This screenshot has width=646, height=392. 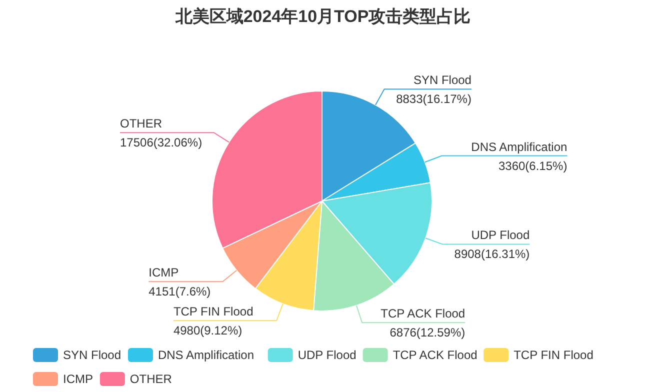 I want to click on data-label: 8908(16.31%), so click(x=492, y=254).